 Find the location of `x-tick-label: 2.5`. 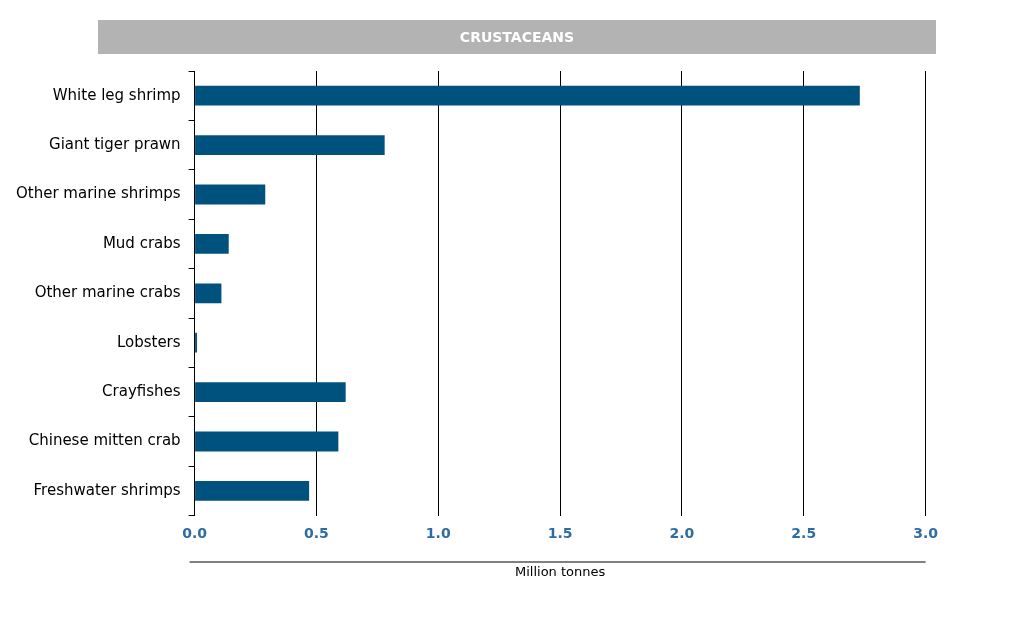

x-tick-label: 2.5 is located at coordinates (804, 532).